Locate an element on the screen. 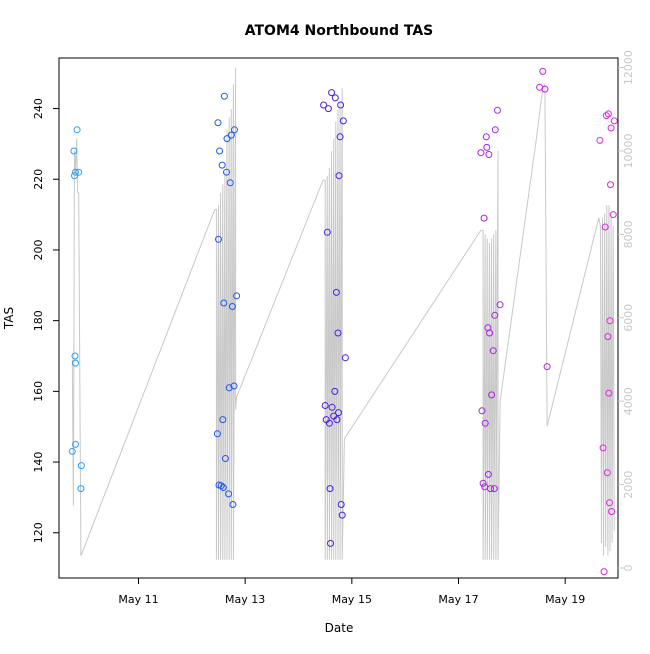 This screenshot has height=654, width=650. right-y-tick-label: 2000 is located at coordinates (628, 485).